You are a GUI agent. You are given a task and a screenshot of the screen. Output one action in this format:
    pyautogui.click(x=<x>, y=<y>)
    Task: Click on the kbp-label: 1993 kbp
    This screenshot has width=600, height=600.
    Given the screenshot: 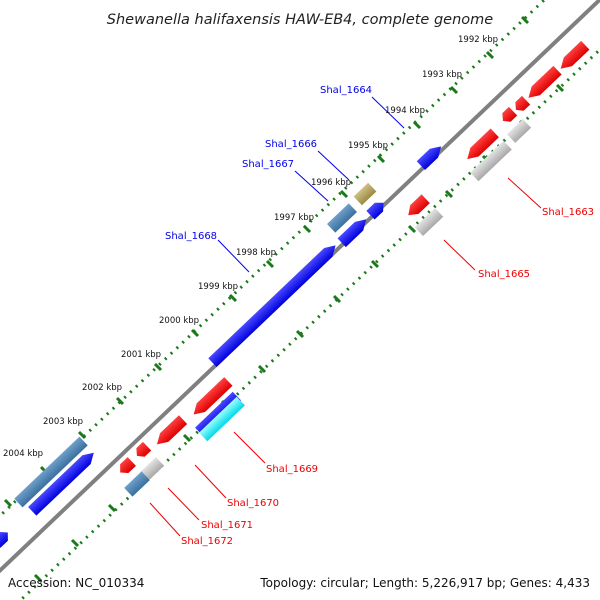 What is the action you would take?
    pyautogui.click(x=442, y=75)
    